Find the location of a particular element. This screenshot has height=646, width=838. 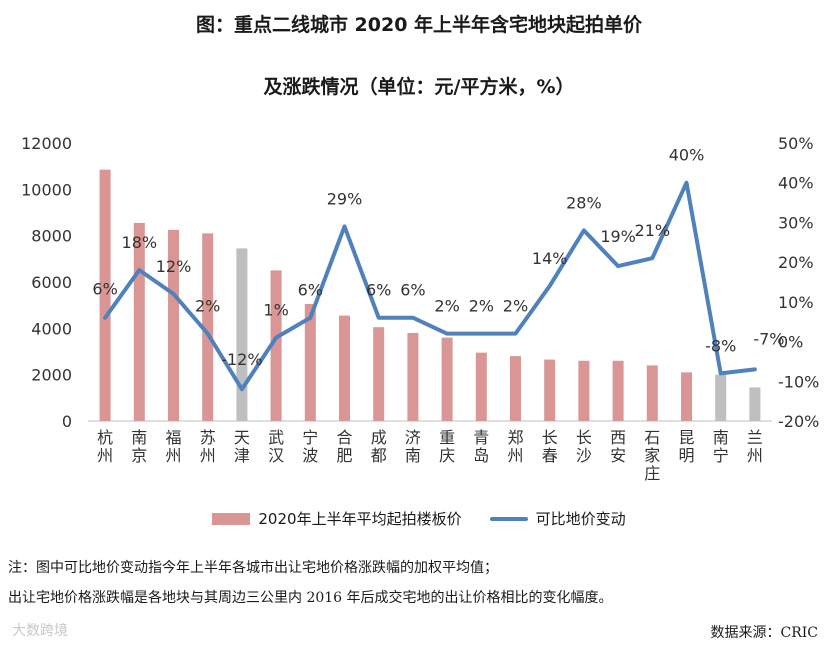

left-axis-tick-label: 4000 is located at coordinates (51, 328).